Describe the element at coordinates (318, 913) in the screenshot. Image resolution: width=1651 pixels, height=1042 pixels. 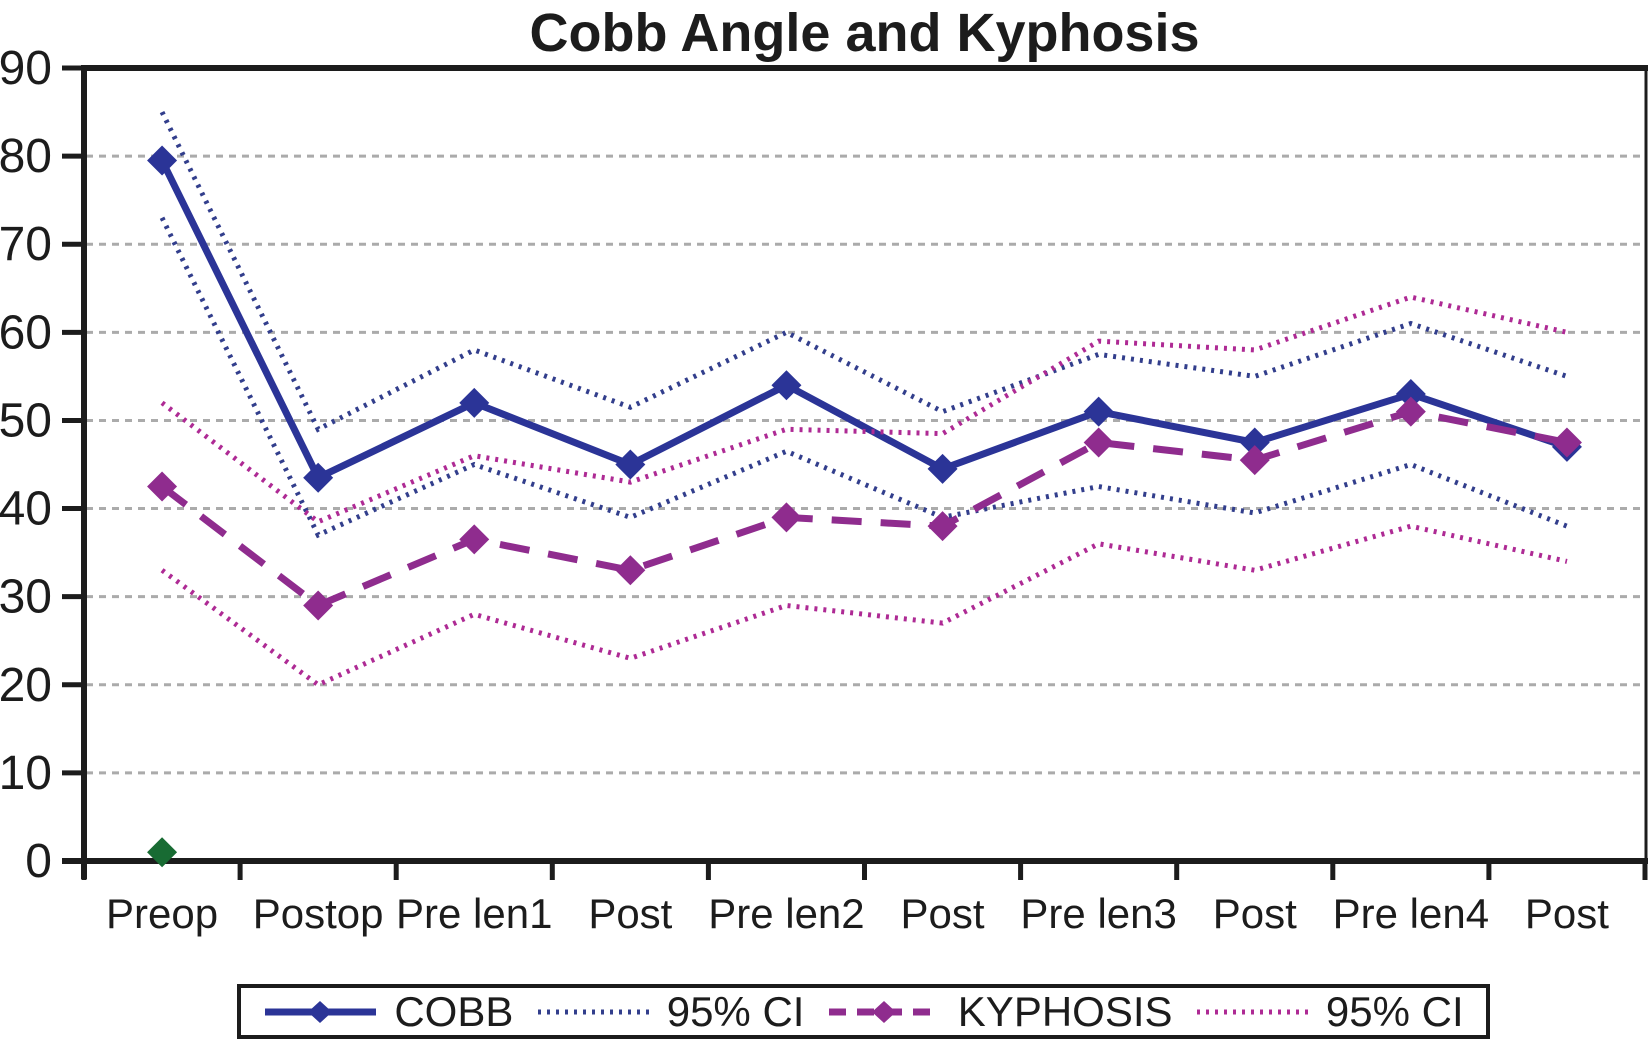
I see `x-tick-label: Postop` at that location.